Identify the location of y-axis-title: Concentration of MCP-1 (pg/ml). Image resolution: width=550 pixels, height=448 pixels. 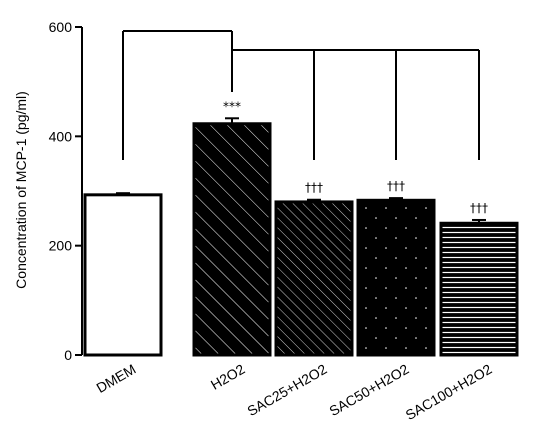
(21, 190).